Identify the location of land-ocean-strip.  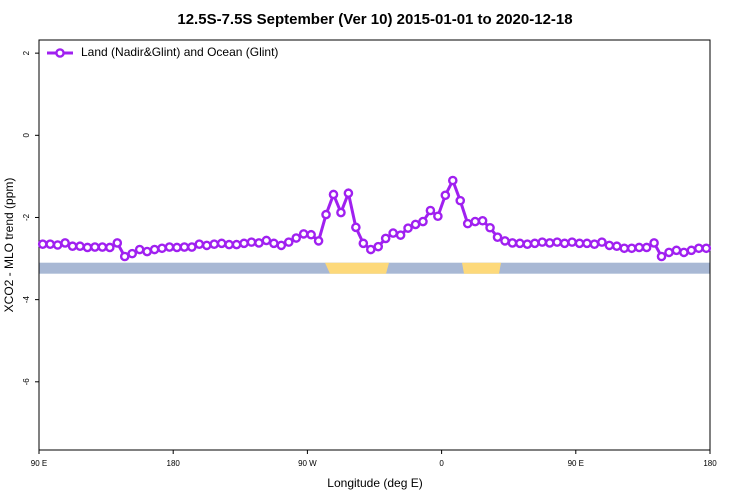
(374, 268).